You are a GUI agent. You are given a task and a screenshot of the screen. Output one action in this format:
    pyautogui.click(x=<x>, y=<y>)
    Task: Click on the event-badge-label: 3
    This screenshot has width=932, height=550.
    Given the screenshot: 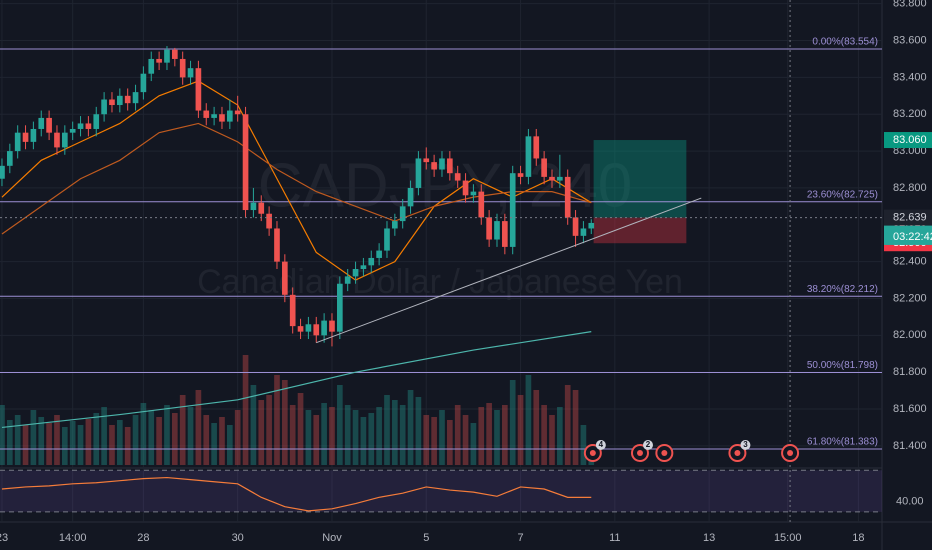 What is the action you would take?
    pyautogui.click(x=745, y=444)
    